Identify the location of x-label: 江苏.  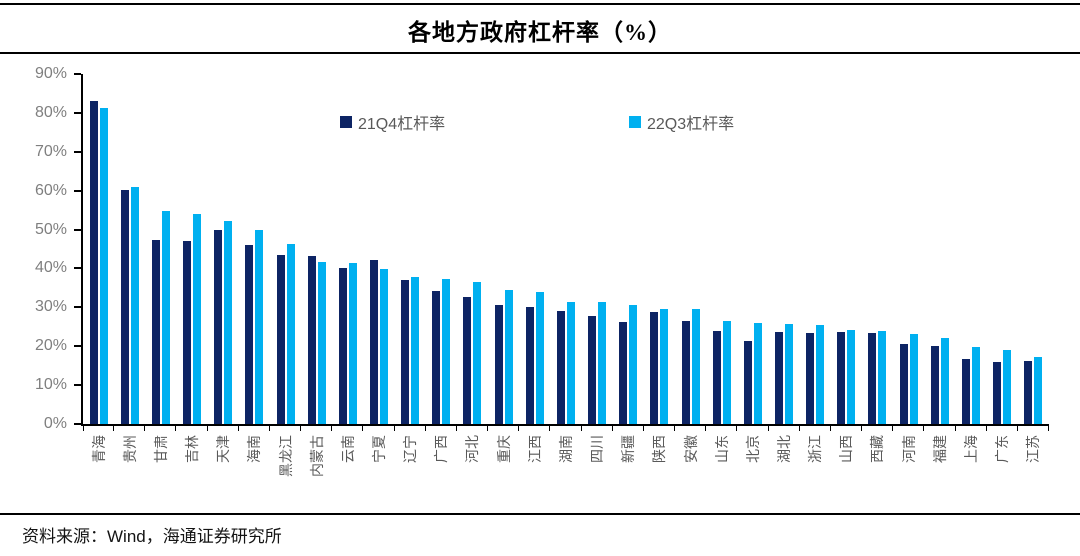
(1033, 449).